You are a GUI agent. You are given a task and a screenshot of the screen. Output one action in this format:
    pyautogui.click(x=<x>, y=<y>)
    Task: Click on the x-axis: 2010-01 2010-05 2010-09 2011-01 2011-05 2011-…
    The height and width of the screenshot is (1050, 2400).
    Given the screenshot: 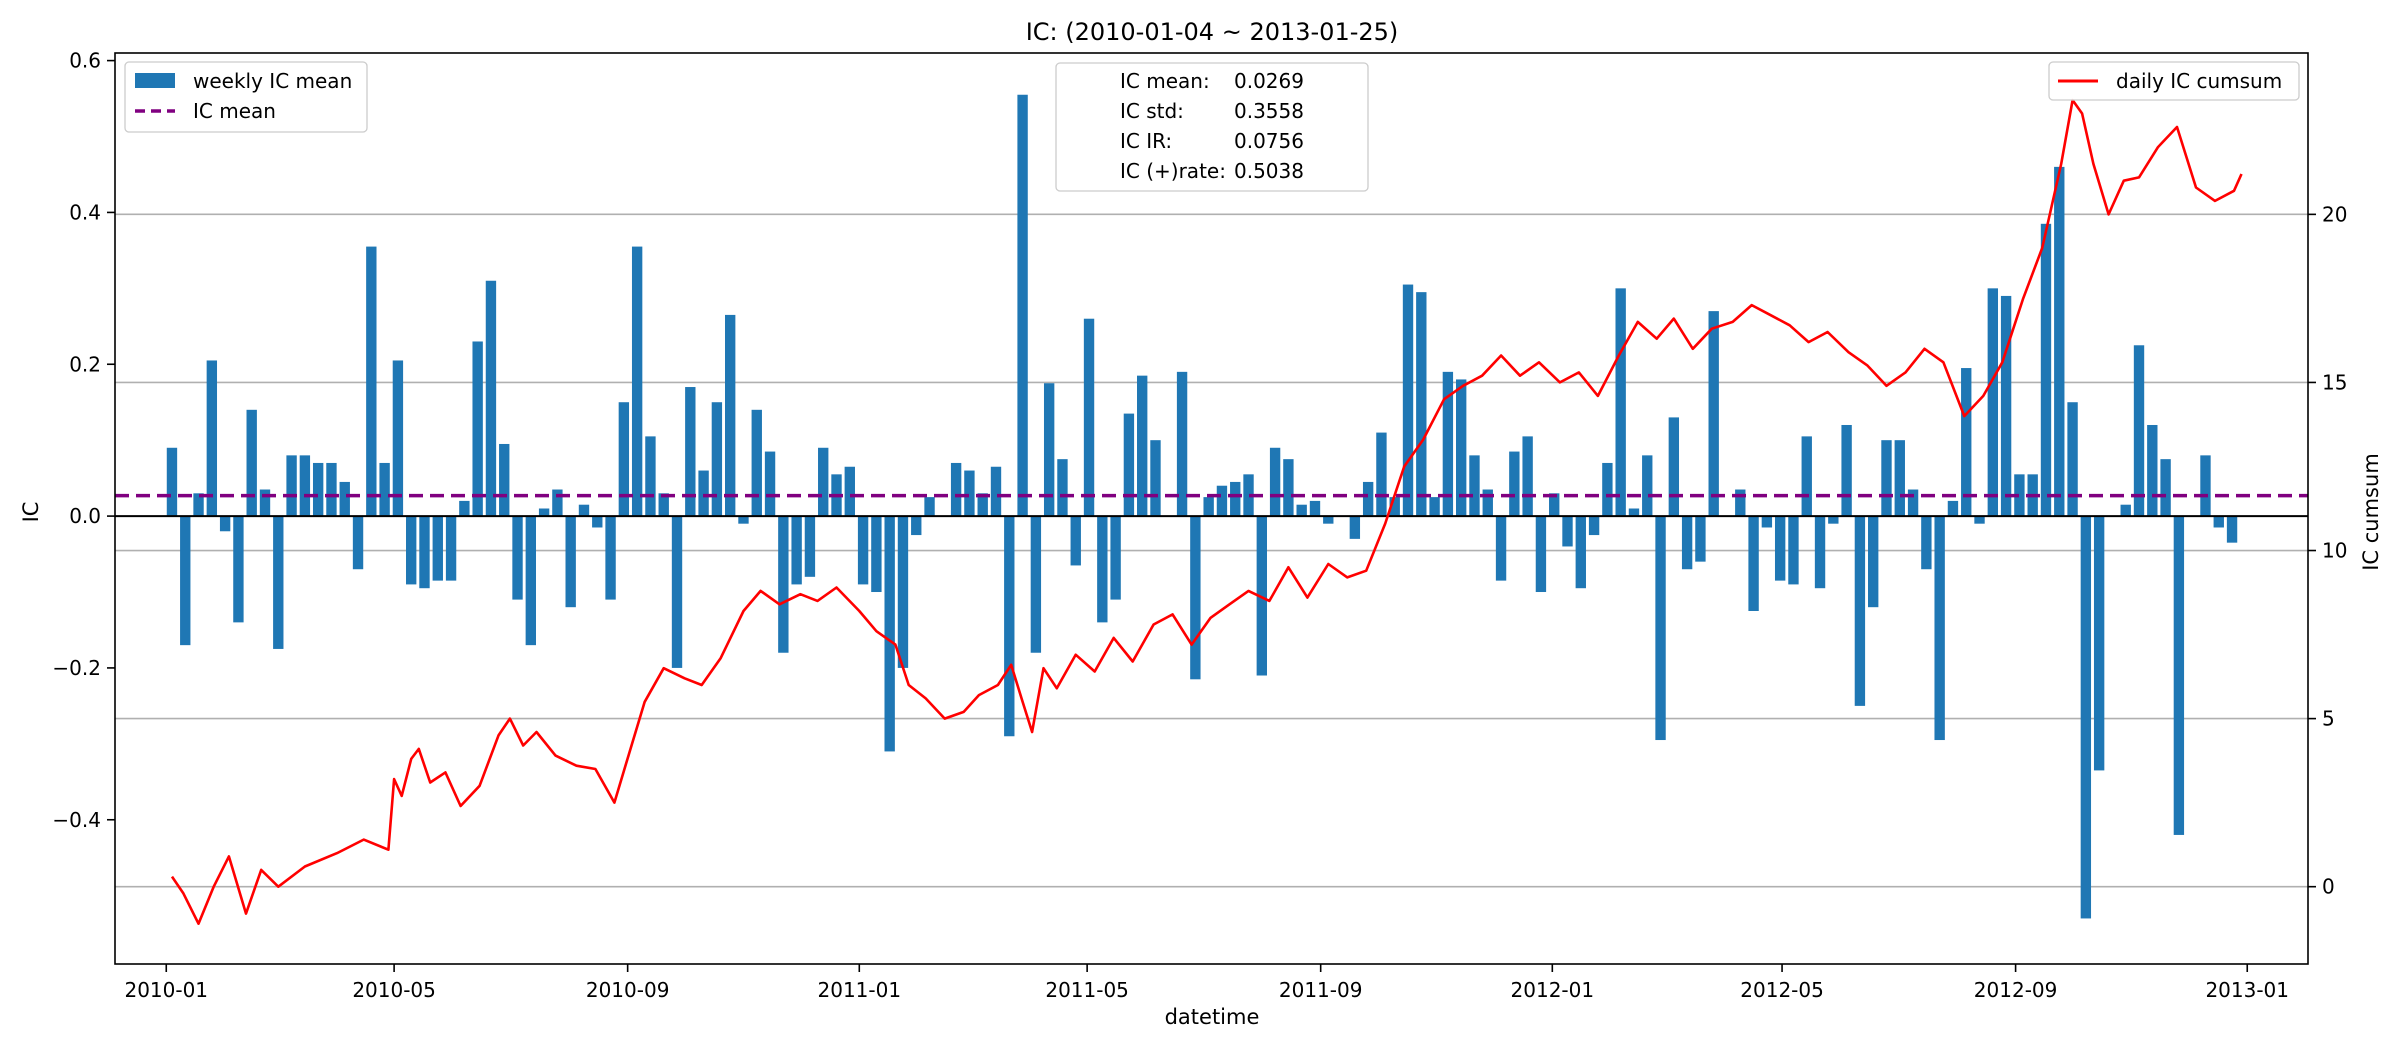 What is the action you would take?
    pyautogui.click(x=1206, y=983)
    